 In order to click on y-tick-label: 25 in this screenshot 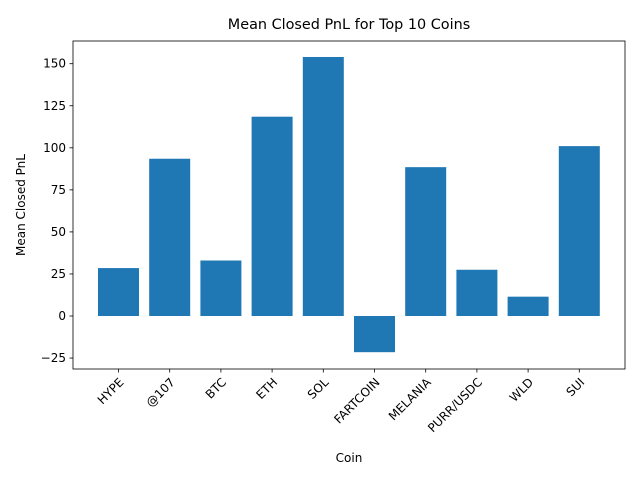, I will do `click(58, 274)`.